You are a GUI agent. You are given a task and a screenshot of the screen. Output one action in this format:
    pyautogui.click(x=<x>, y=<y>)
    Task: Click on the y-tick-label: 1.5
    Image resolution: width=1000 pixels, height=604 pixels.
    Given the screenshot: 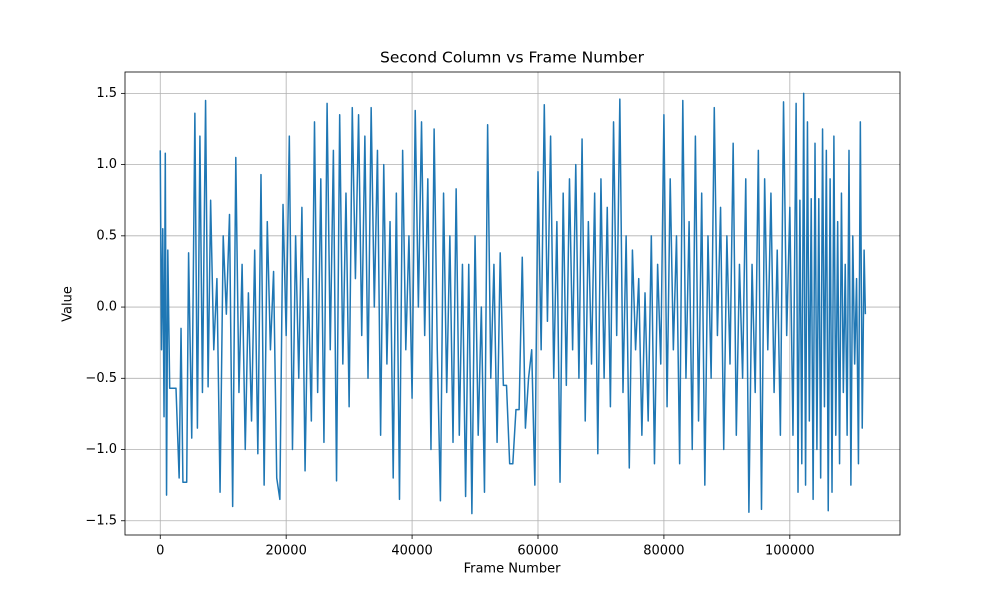 What is the action you would take?
    pyautogui.click(x=106, y=93)
    